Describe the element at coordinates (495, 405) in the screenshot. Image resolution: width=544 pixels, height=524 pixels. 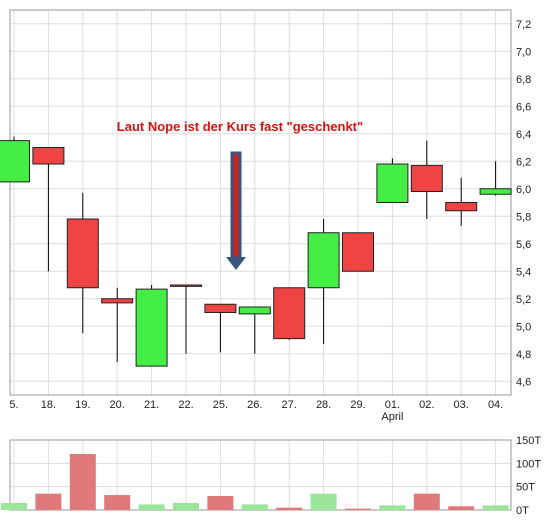
I see `x-tick-label: 04.` at that location.